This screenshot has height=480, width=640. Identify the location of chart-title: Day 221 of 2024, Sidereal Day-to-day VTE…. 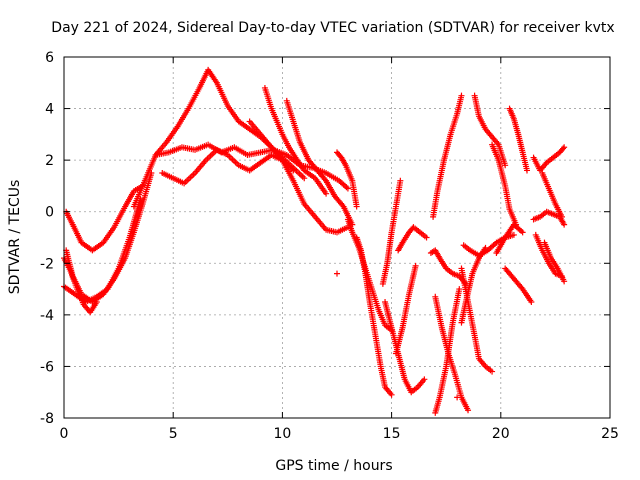
(332, 28).